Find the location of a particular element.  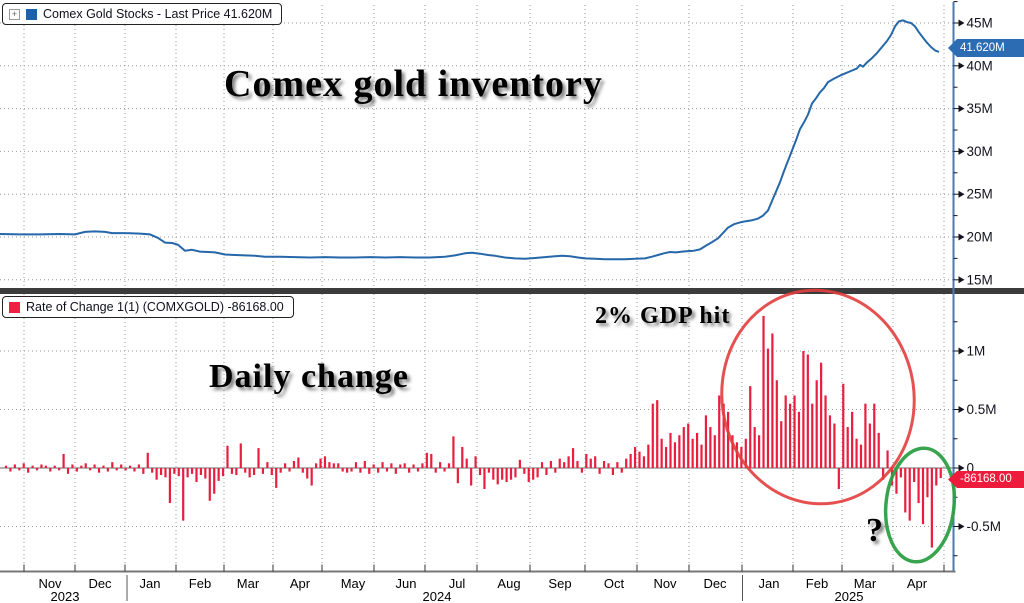

question-mark-annotation: ? is located at coordinates (875, 530).